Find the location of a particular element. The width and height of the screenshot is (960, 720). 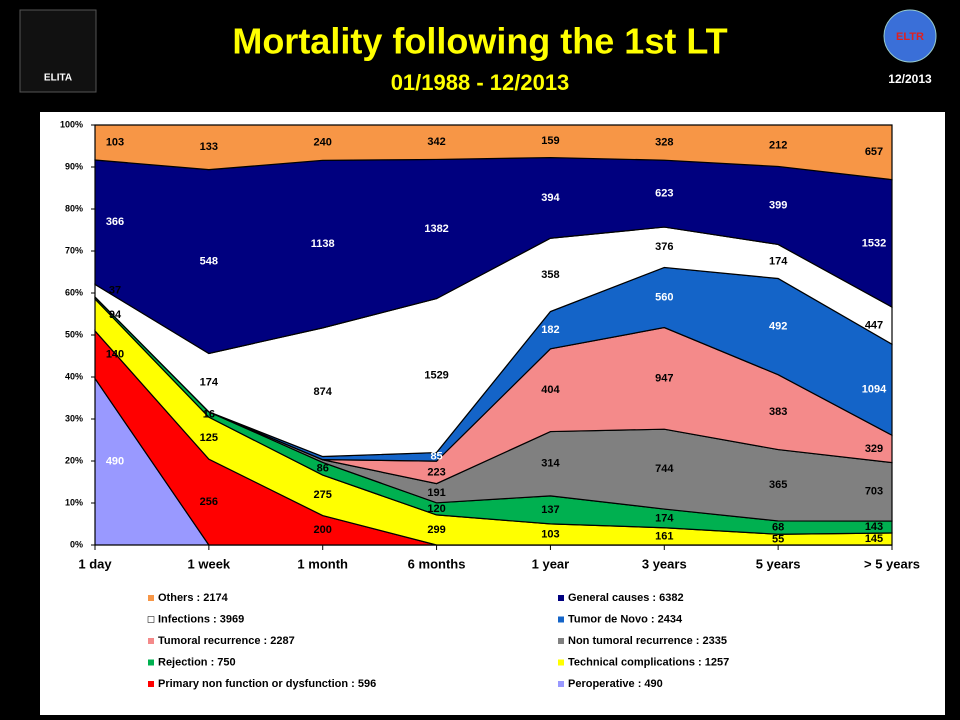

x-tick-label: 6 months is located at coordinates (437, 563).